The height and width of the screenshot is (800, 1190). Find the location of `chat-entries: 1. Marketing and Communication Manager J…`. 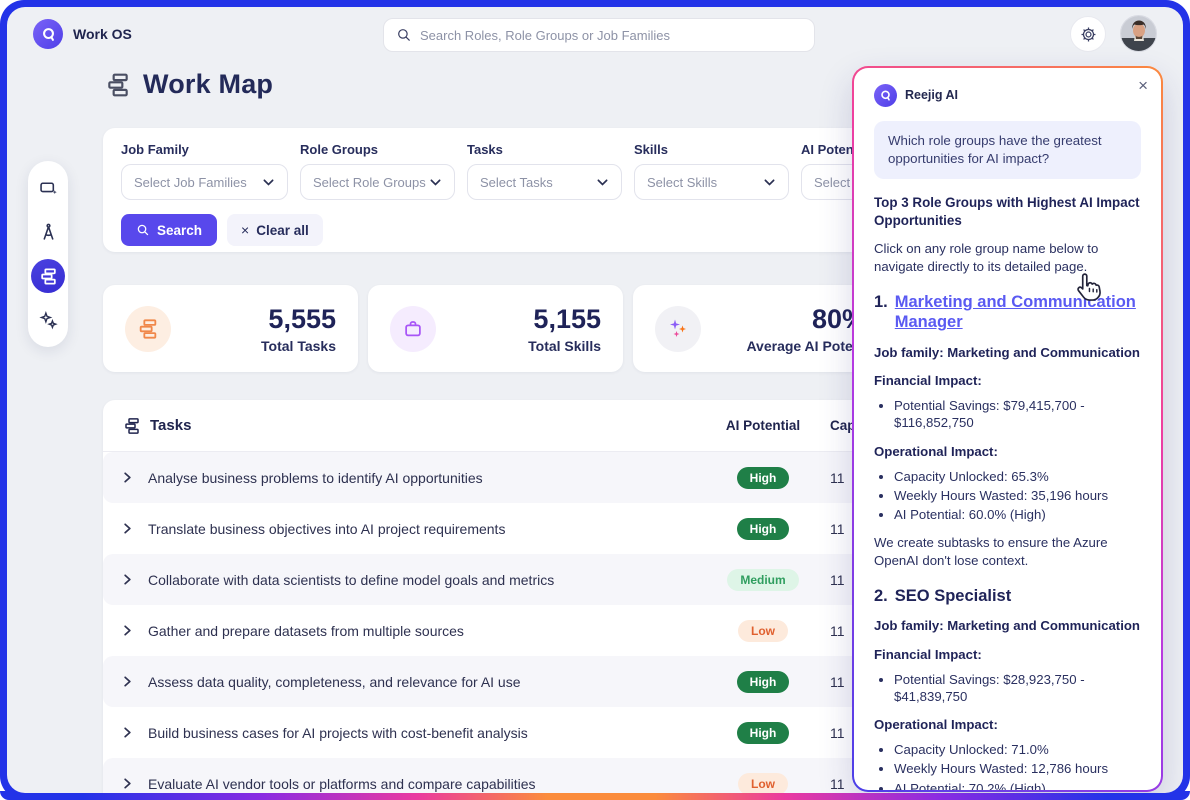

chat-entries: 1. Marketing and Communication Manager J… is located at coordinates (1007, 541).